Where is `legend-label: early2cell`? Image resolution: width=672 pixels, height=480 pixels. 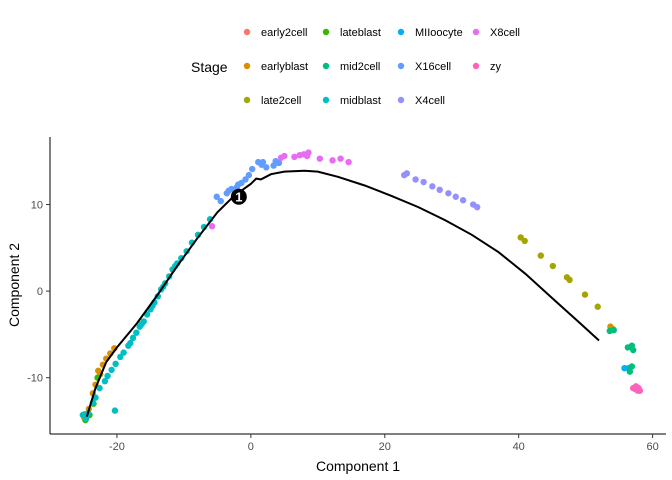
legend-label: early2cell is located at coordinates (284, 33).